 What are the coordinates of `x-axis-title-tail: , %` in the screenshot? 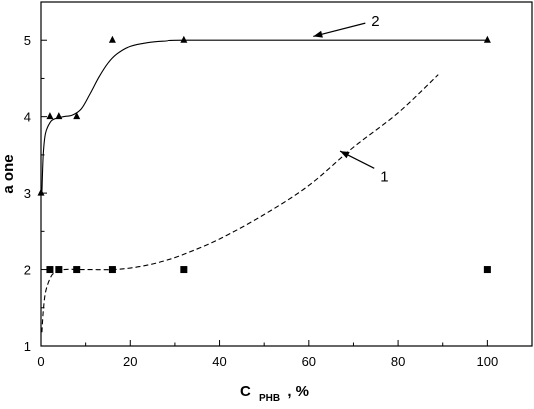 It's located at (298, 391).